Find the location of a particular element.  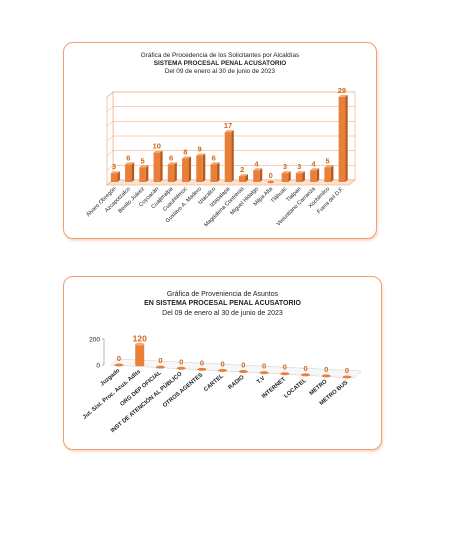

data-label: 29 is located at coordinates (342, 90).